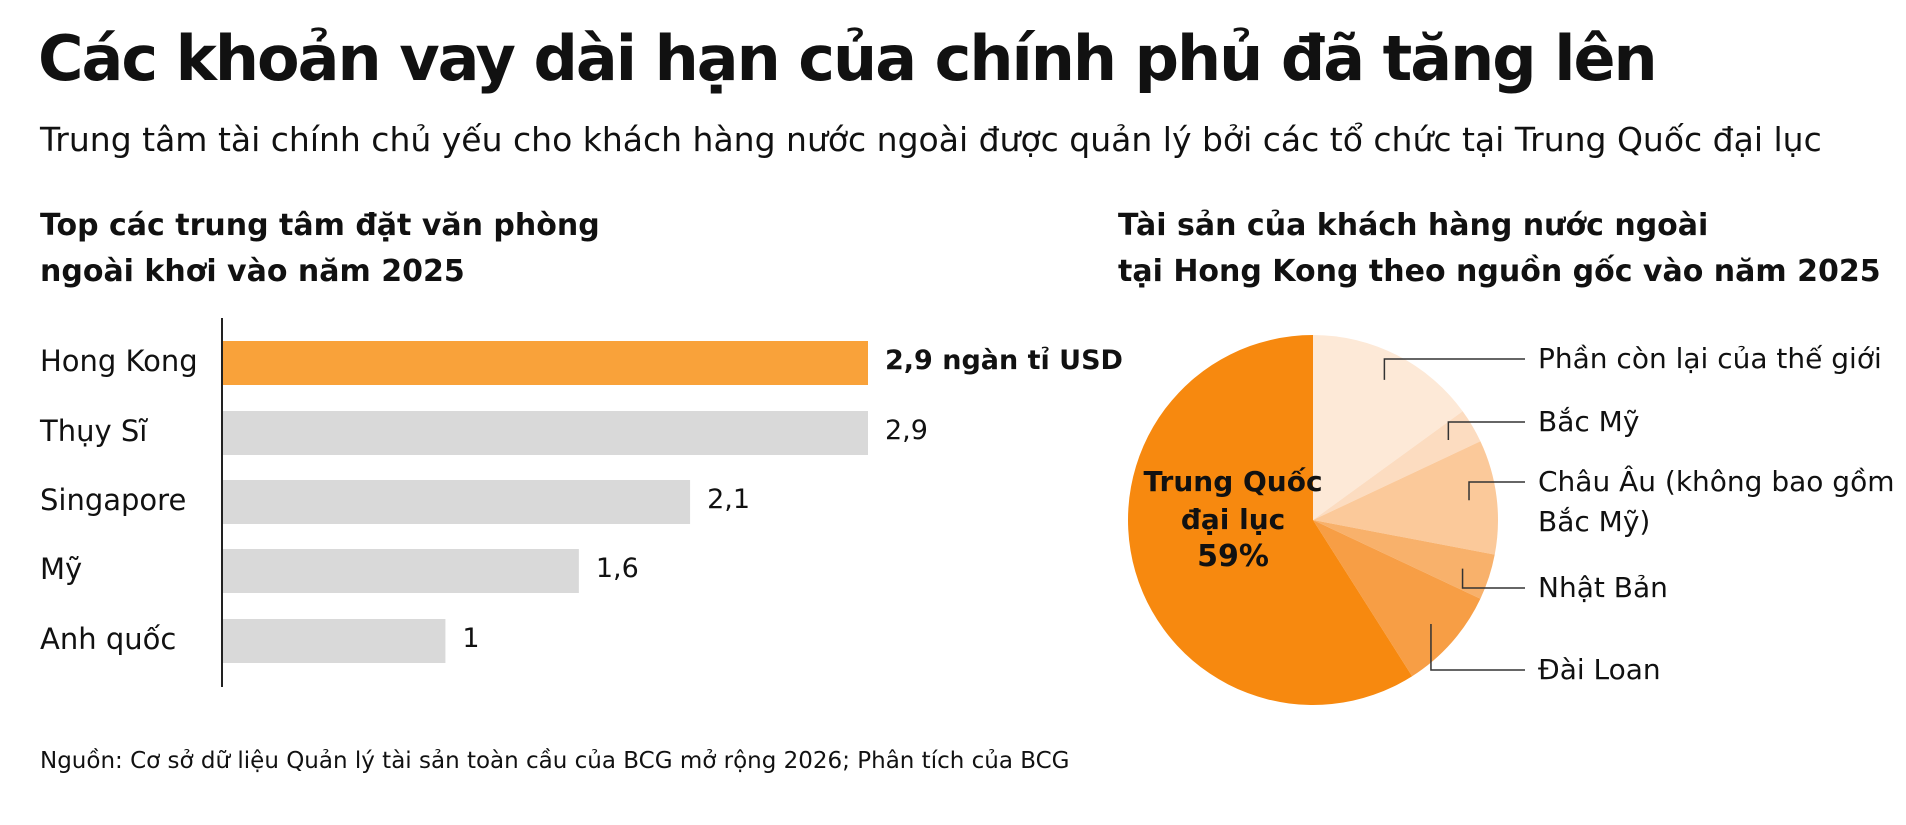 The image size is (1906, 825). I want to click on slice-label: Trung Quốc đại lục, so click(1233, 501).